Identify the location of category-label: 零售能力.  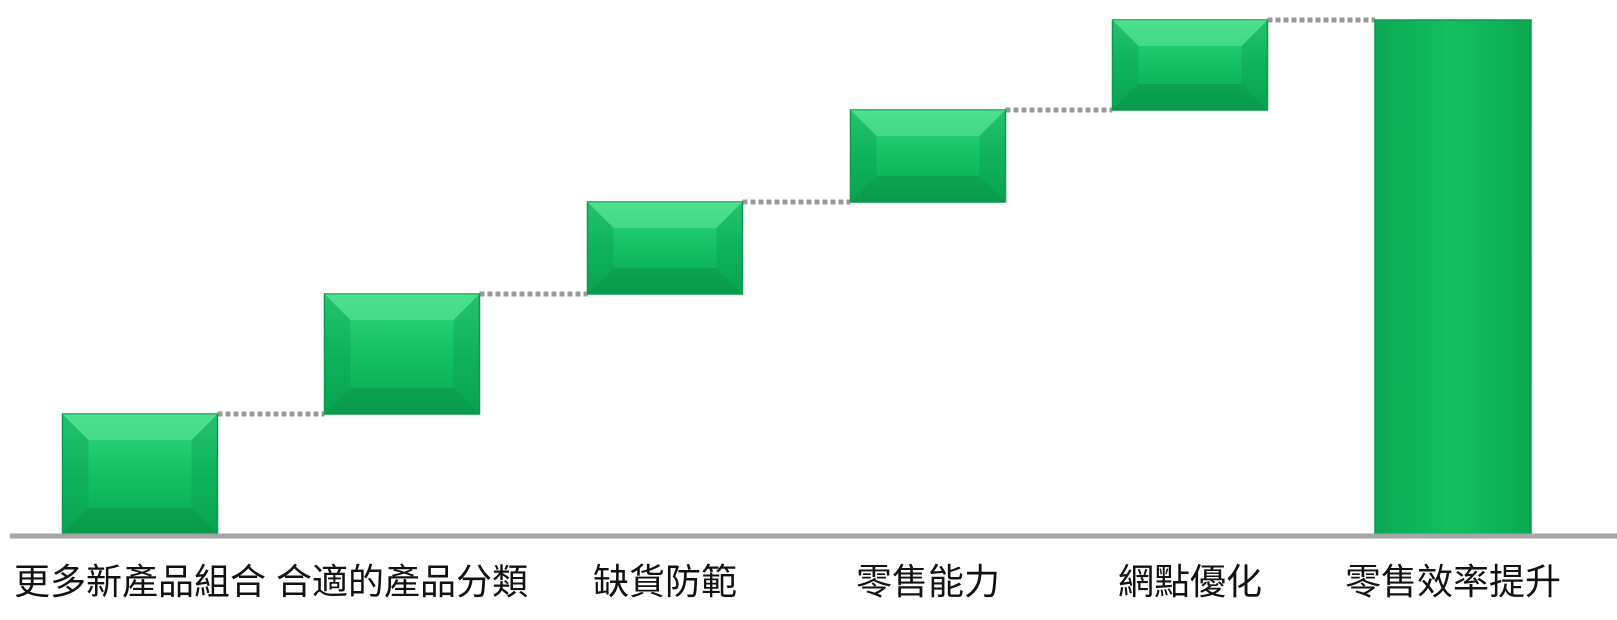
(928, 582).